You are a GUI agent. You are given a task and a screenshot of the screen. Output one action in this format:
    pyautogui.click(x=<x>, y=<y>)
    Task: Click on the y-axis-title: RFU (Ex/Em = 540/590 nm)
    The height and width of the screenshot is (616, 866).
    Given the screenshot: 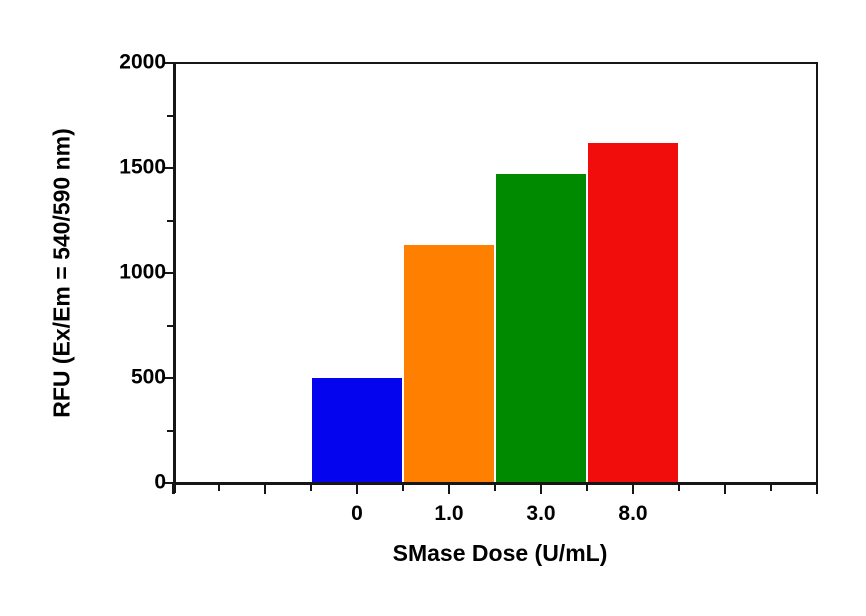 What is the action you would take?
    pyautogui.click(x=61, y=273)
    